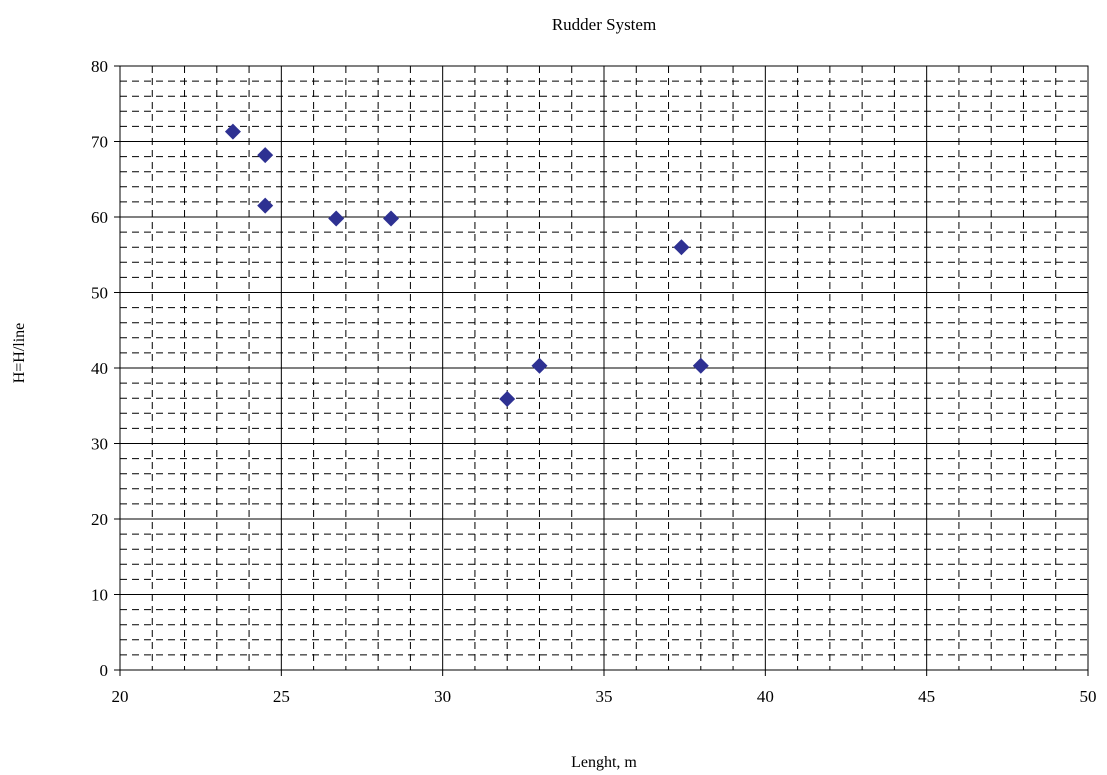 The height and width of the screenshot is (775, 1107). What do you see at coordinates (765, 696) in the screenshot?
I see `x-tick-label: 40` at bounding box center [765, 696].